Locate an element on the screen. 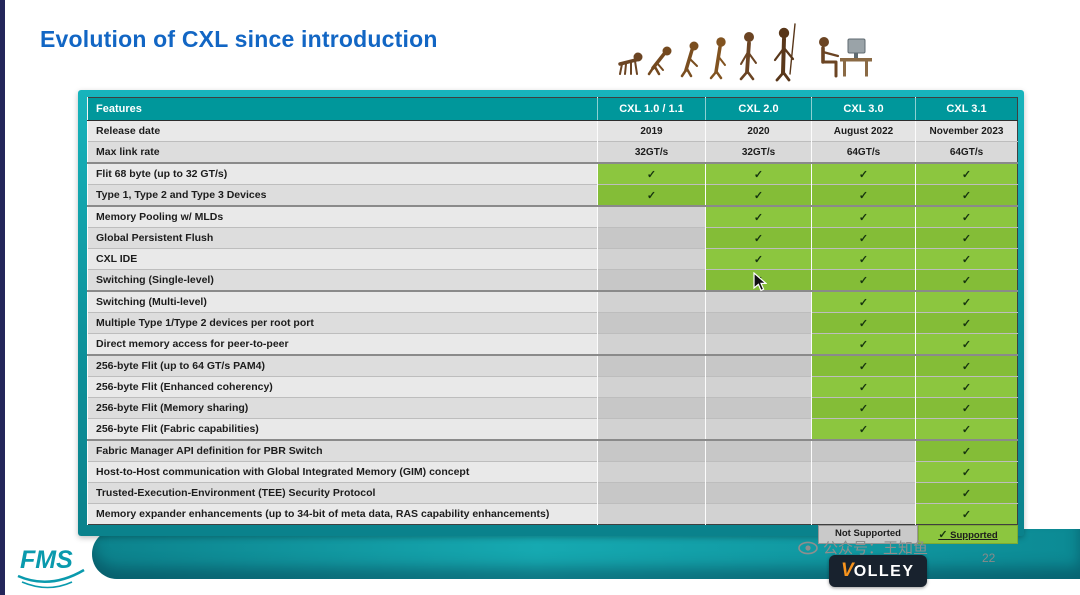 This screenshot has width=1080, height=595. info-value-cell: August 2022 is located at coordinates (863, 131).